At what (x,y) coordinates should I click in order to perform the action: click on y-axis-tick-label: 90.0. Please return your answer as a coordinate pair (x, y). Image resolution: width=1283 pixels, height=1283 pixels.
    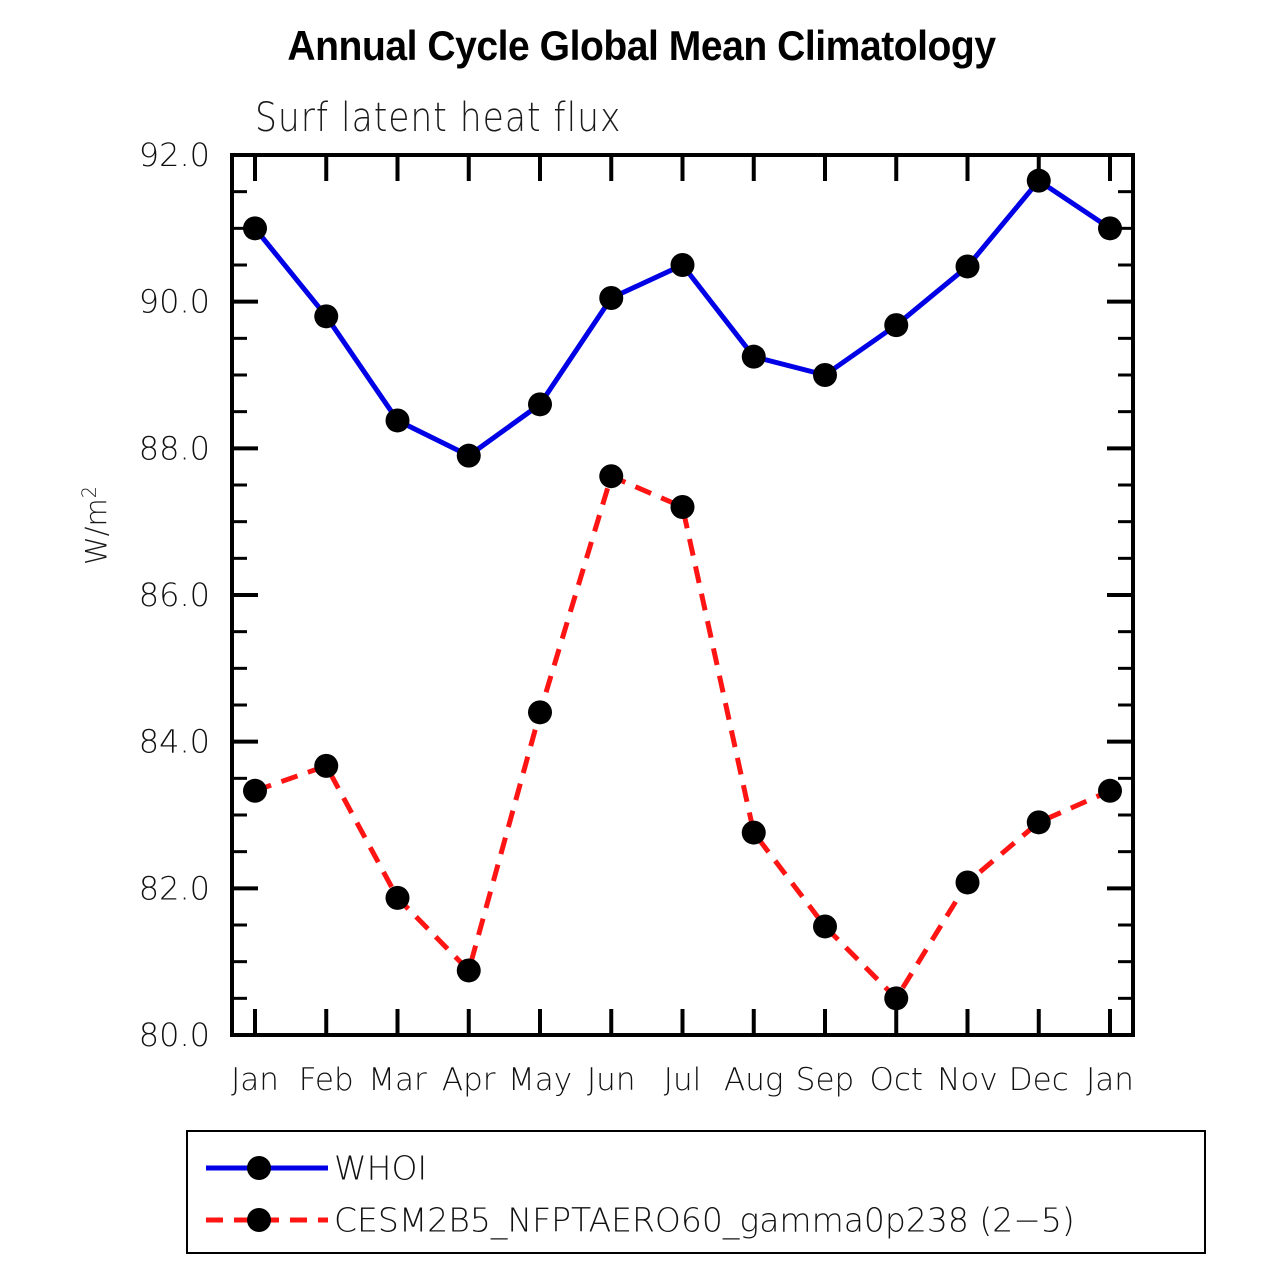
    Looking at the image, I should click on (174, 302).